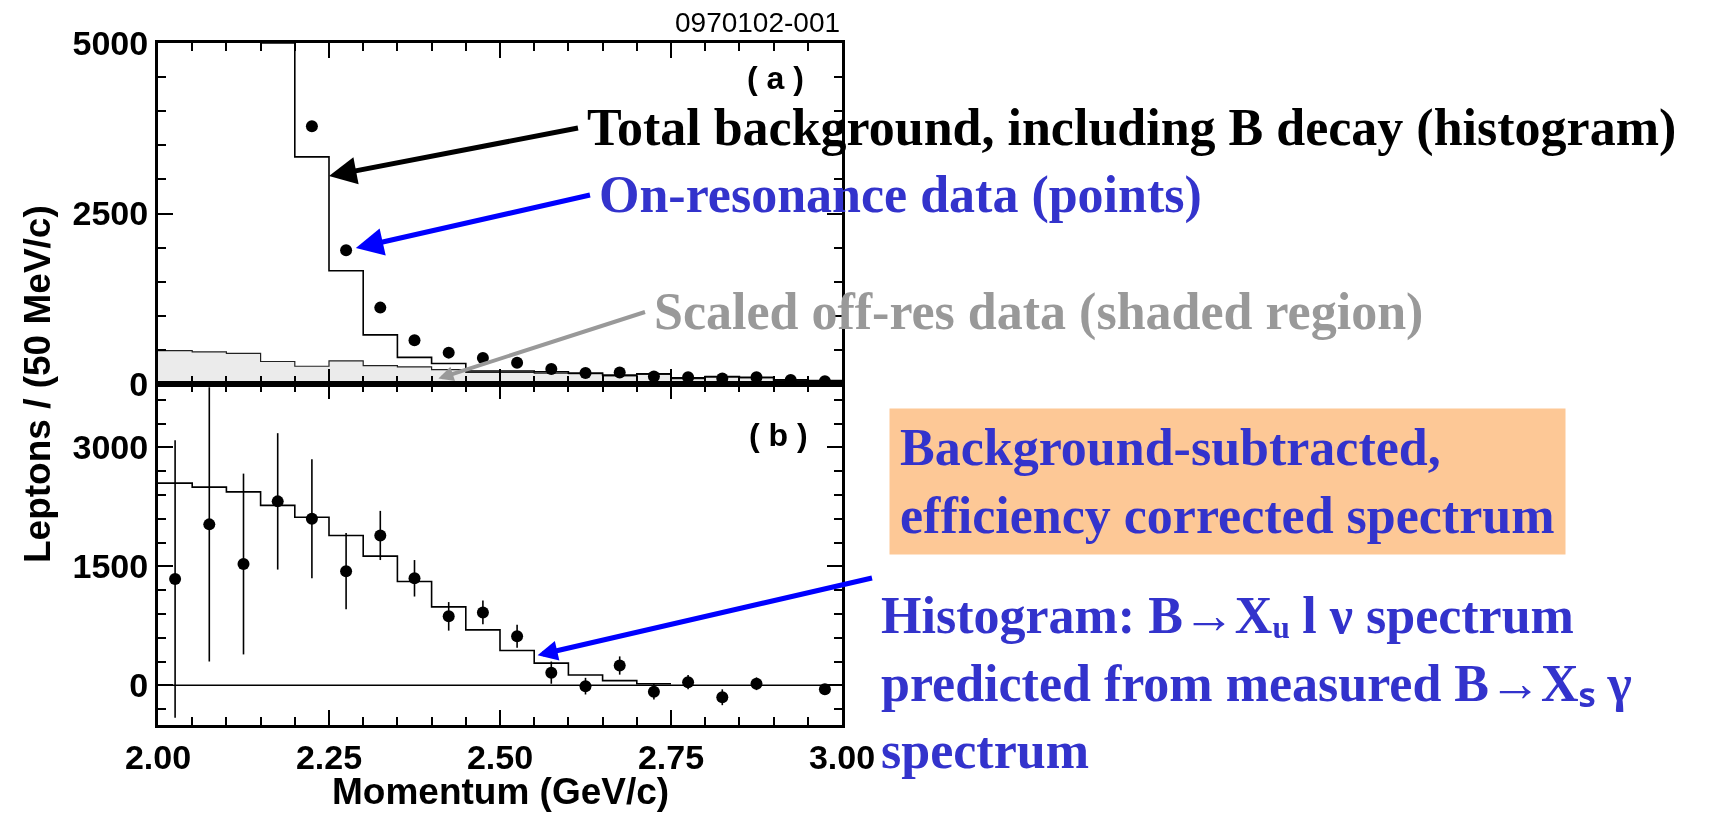 The image size is (1725, 813). What do you see at coordinates (775, 78) in the screenshot?
I see `annotation: ( a )` at bounding box center [775, 78].